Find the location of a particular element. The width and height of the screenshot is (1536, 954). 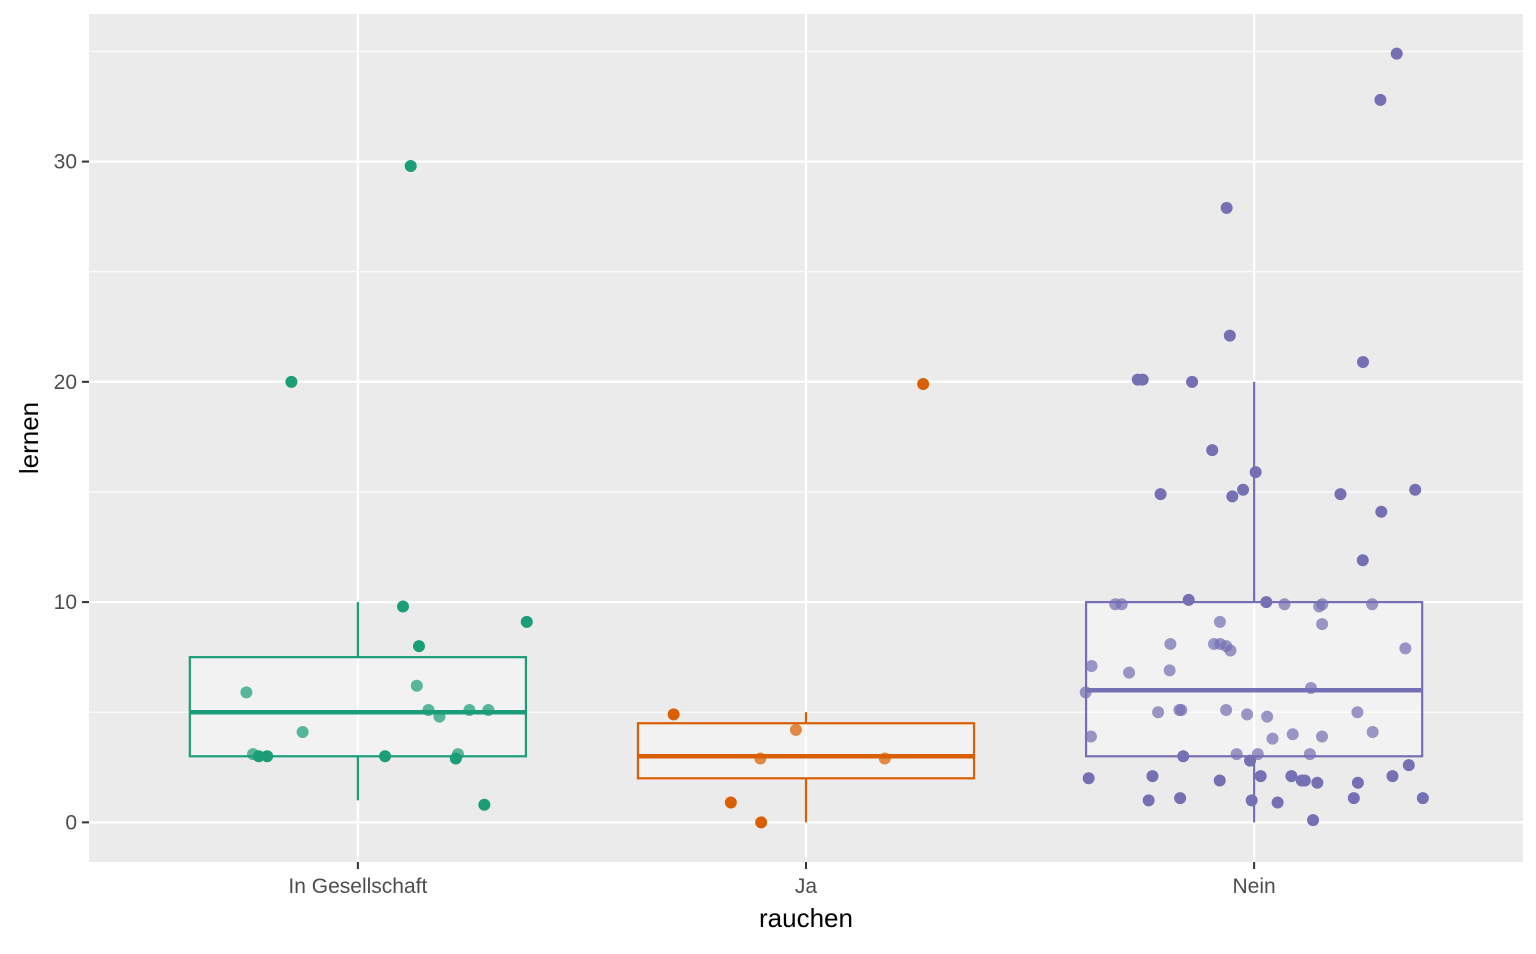

y-axis: 0 10 20 30 is located at coordinates (71, 492).